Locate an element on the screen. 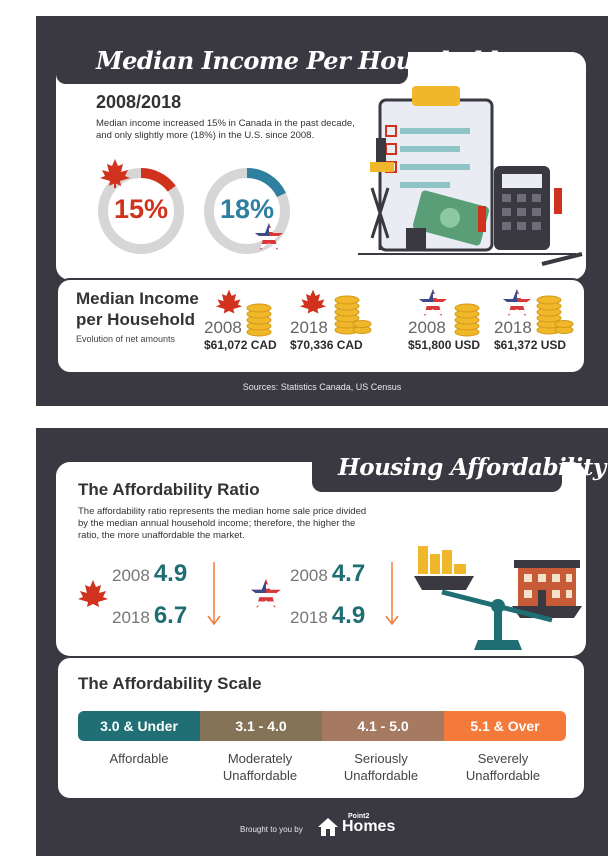 This screenshot has height=861, width=616. scale-label-affordable: Affordable is located at coordinates (139, 758).